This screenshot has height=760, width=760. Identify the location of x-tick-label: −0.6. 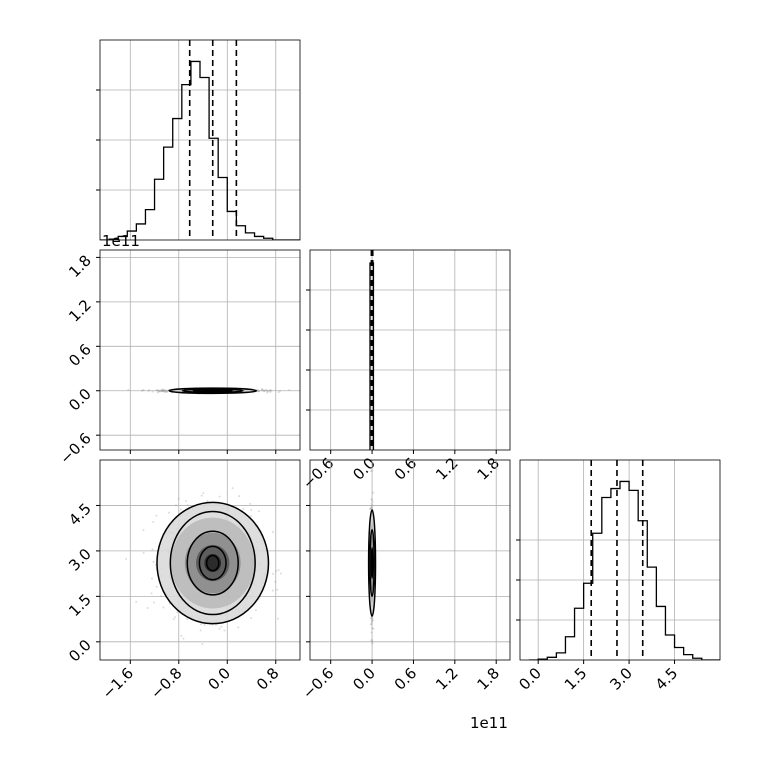
(318, 683).